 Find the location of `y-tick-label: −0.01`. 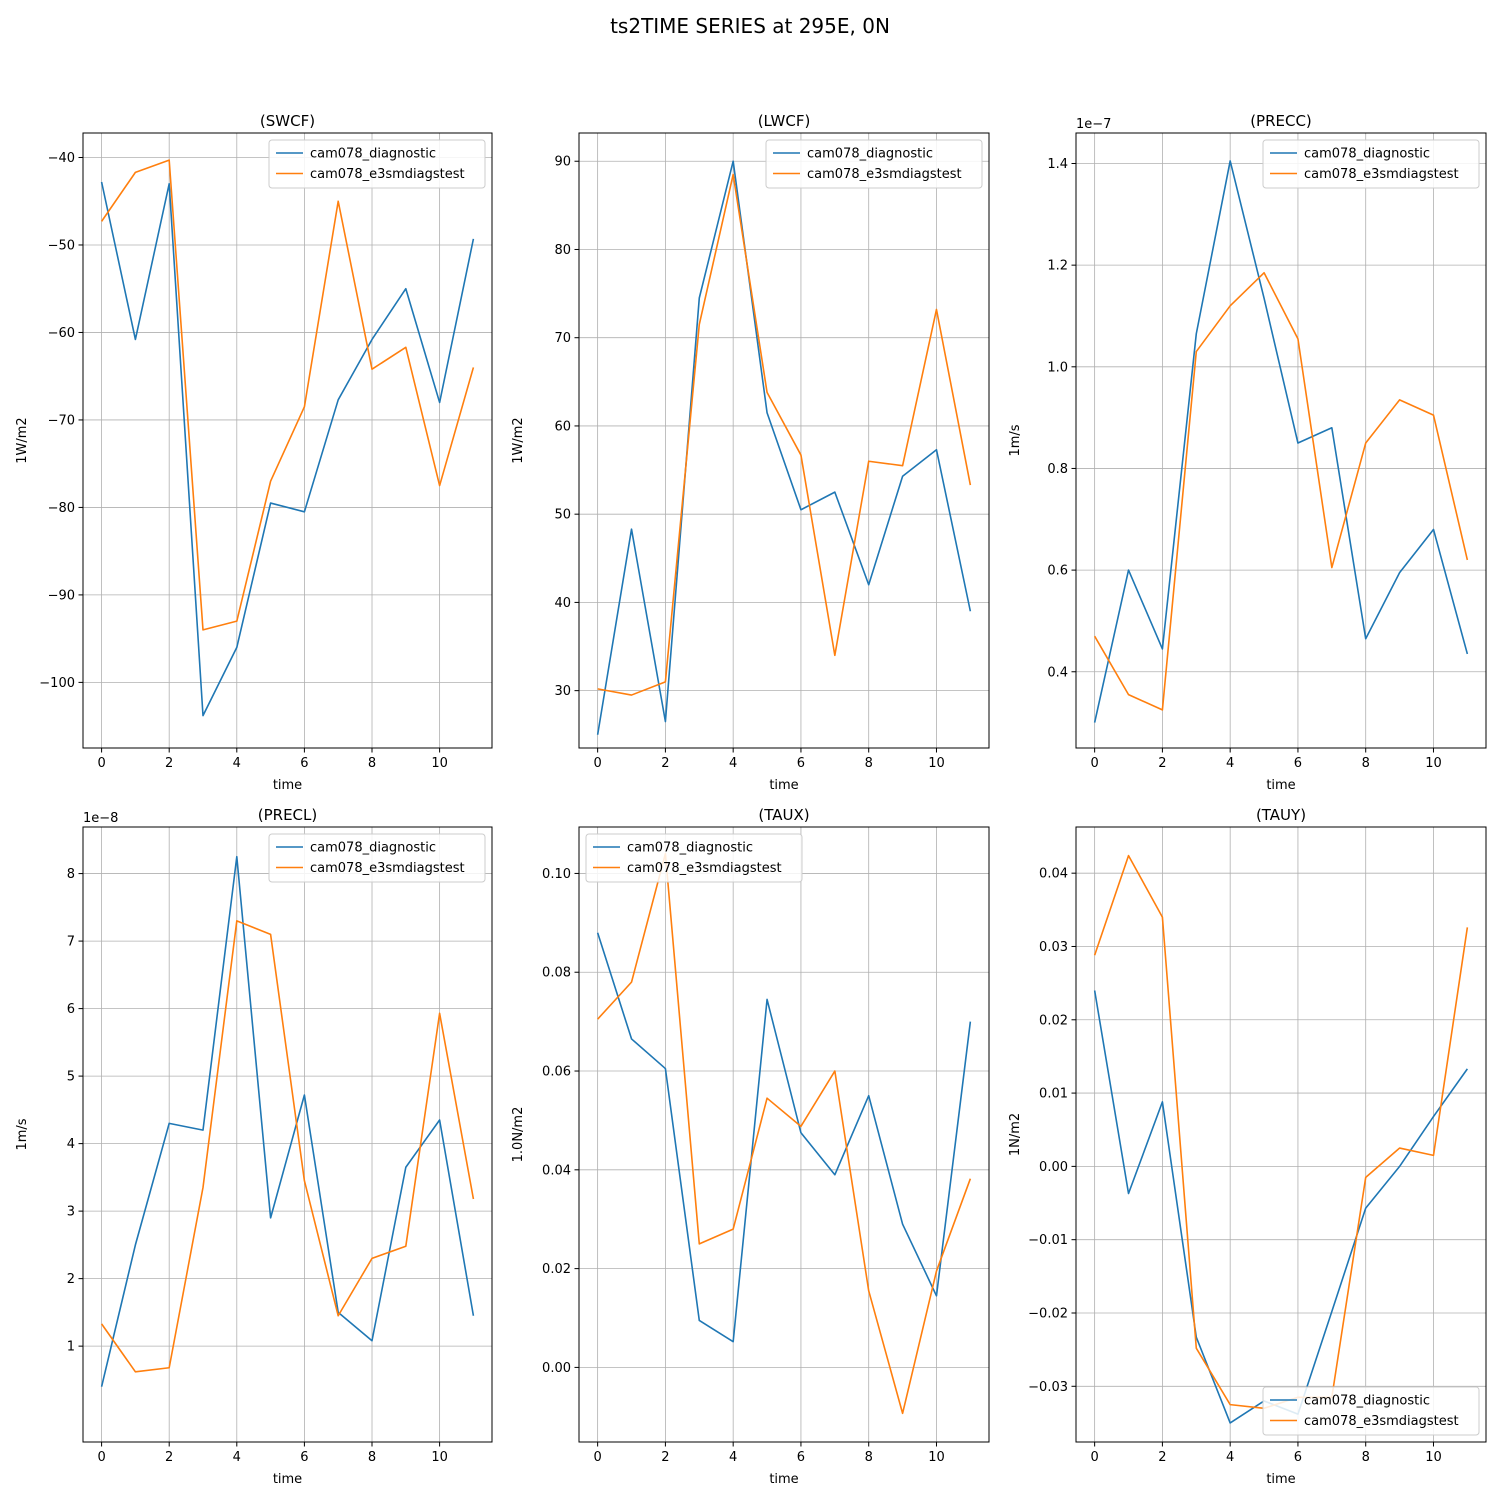

y-tick-label: −0.01 is located at coordinates (1048, 1240).